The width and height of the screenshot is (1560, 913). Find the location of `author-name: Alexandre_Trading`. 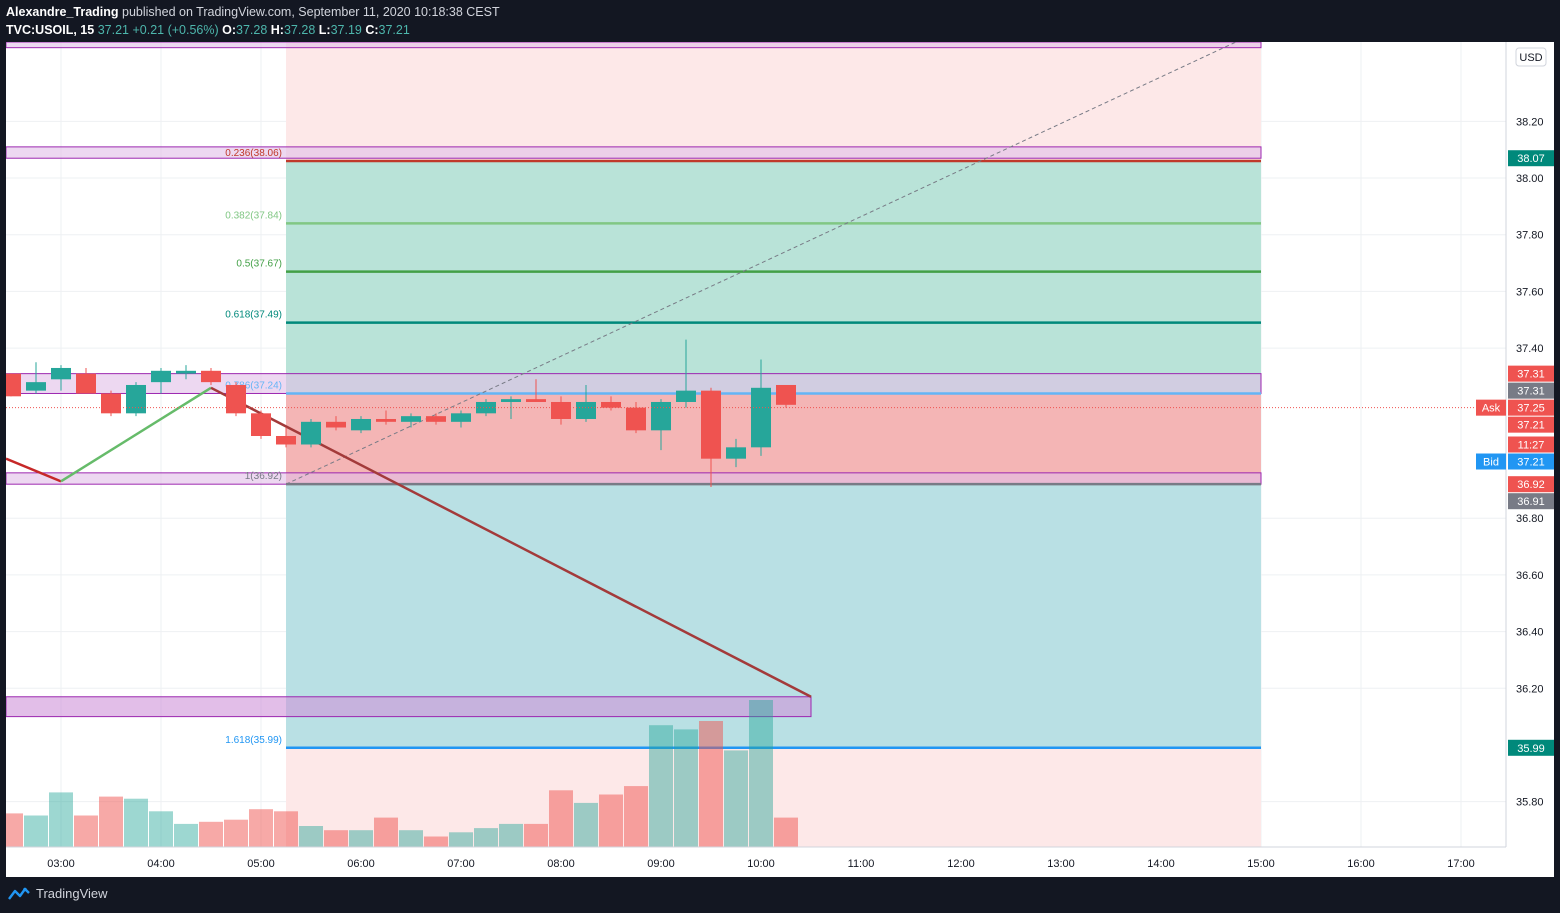

author-name: Alexandre_Trading is located at coordinates (62, 12).